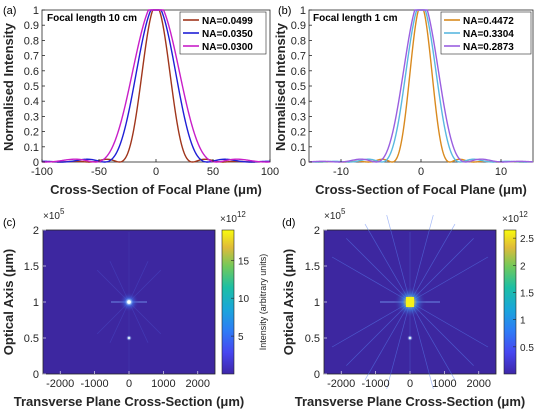 This screenshot has height=416, width=550. What do you see at coordinates (501, 172) in the screenshot?
I see `x-tick-label: 10` at bounding box center [501, 172].